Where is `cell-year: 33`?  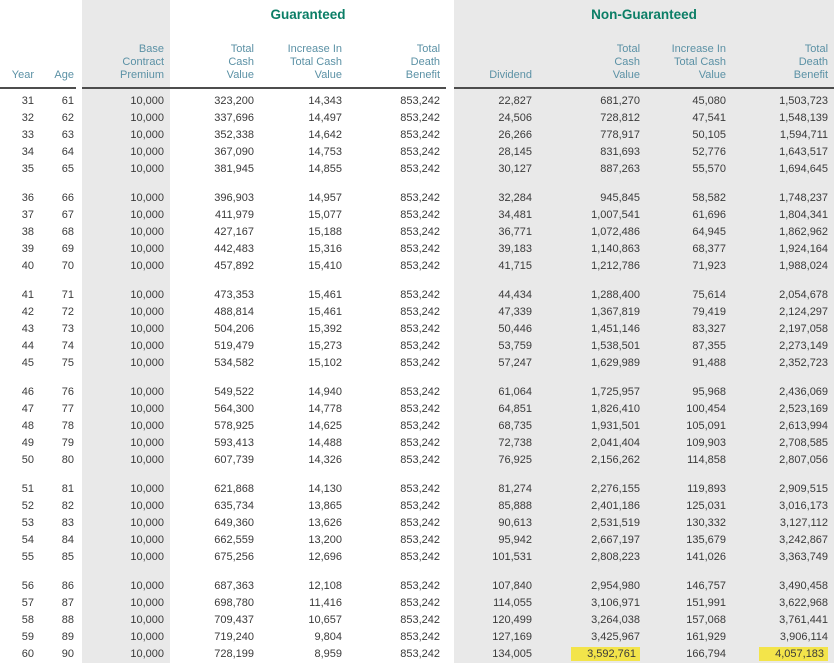 cell-year: 33 is located at coordinates (27, 135).